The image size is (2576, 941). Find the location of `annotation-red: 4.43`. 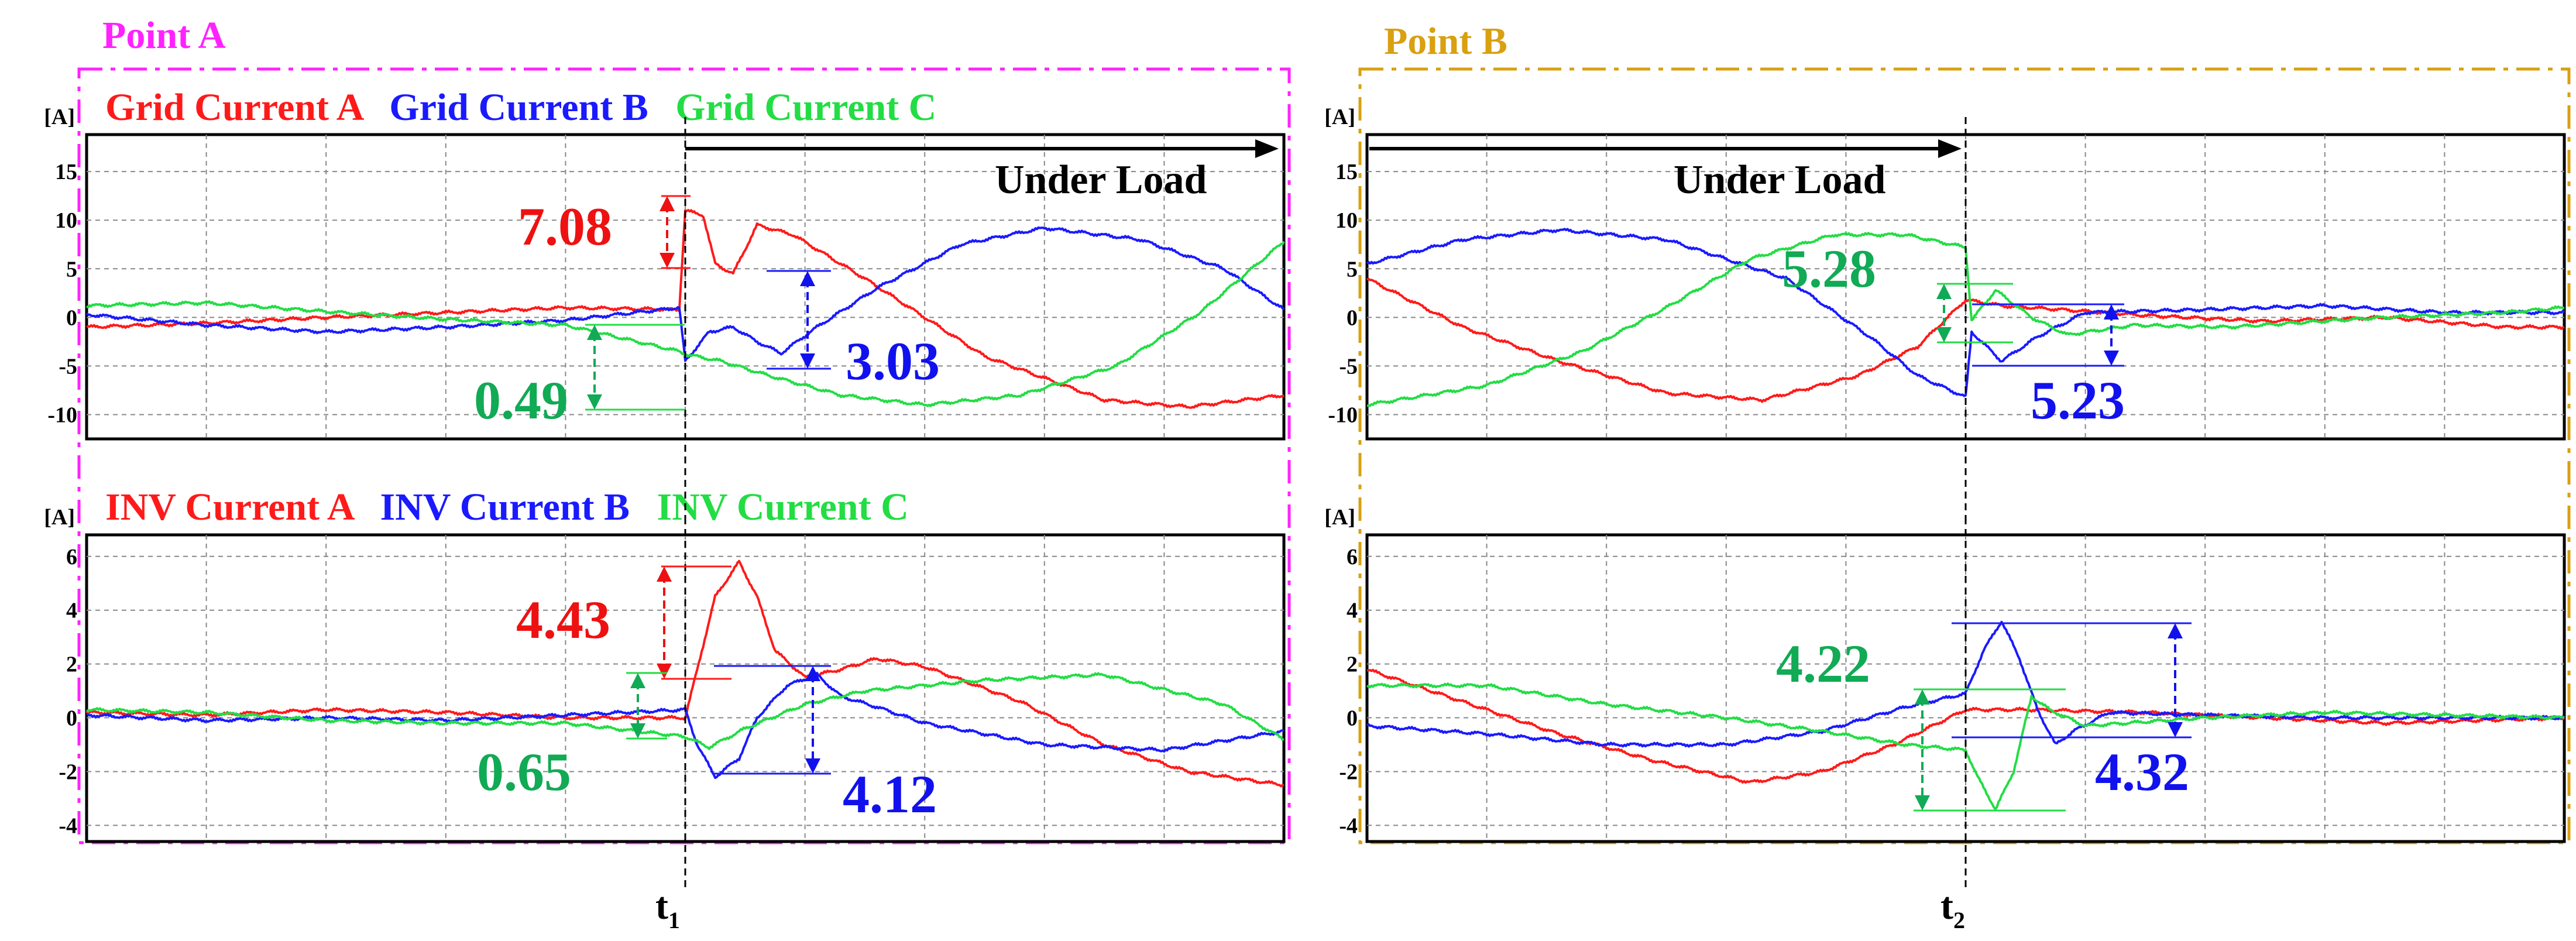

annotation-red: 4.43 is located at coordinates (623, 622).